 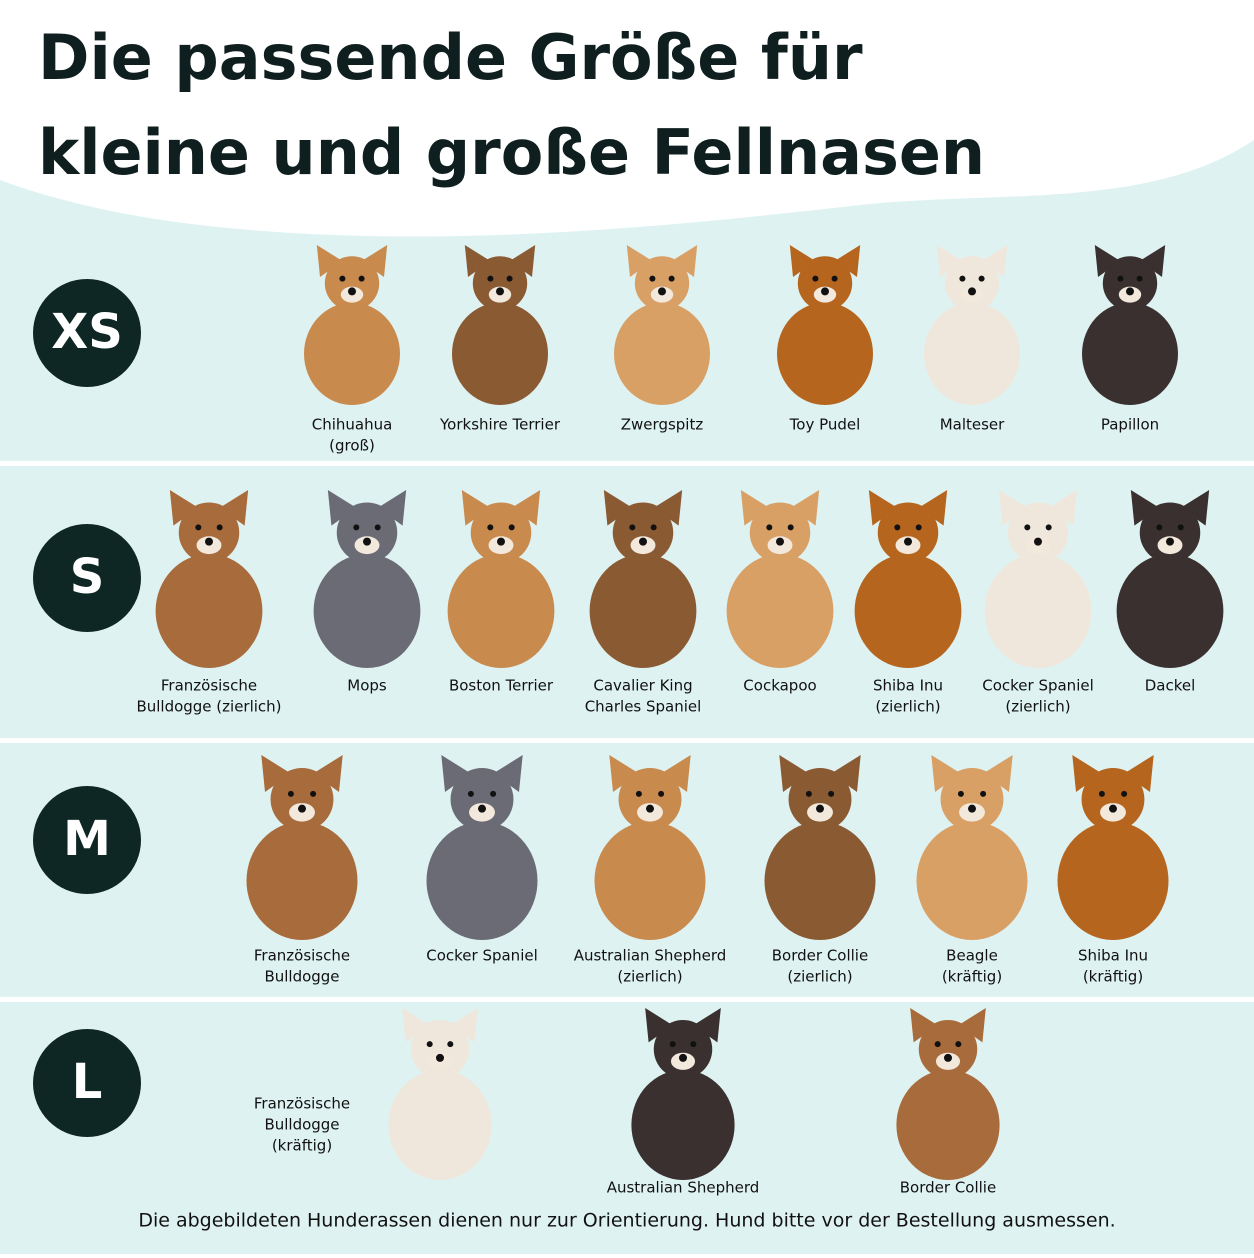 What do you see at coordinates (972, 425) in the screenshot?
I see `breed-name: Malteser` at bounding box center [972, 425].